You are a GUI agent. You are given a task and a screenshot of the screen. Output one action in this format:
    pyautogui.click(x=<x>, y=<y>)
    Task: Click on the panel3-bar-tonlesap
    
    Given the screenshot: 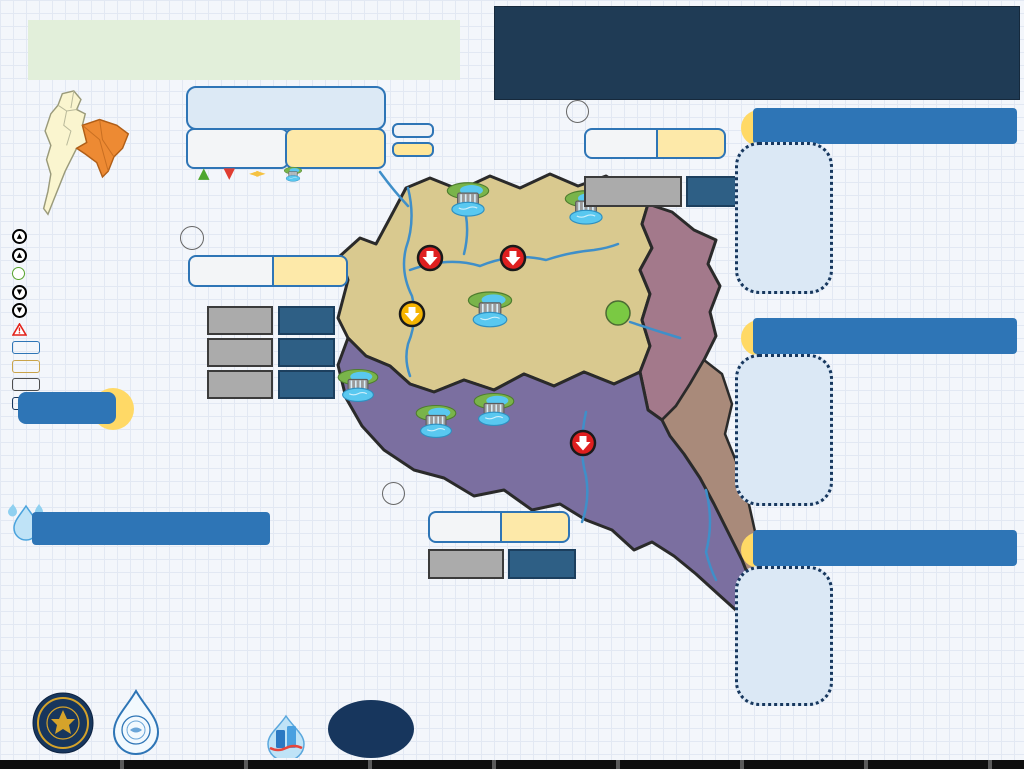 What is the action you would take?
    pyautogui.click(x=866, y=634)
    